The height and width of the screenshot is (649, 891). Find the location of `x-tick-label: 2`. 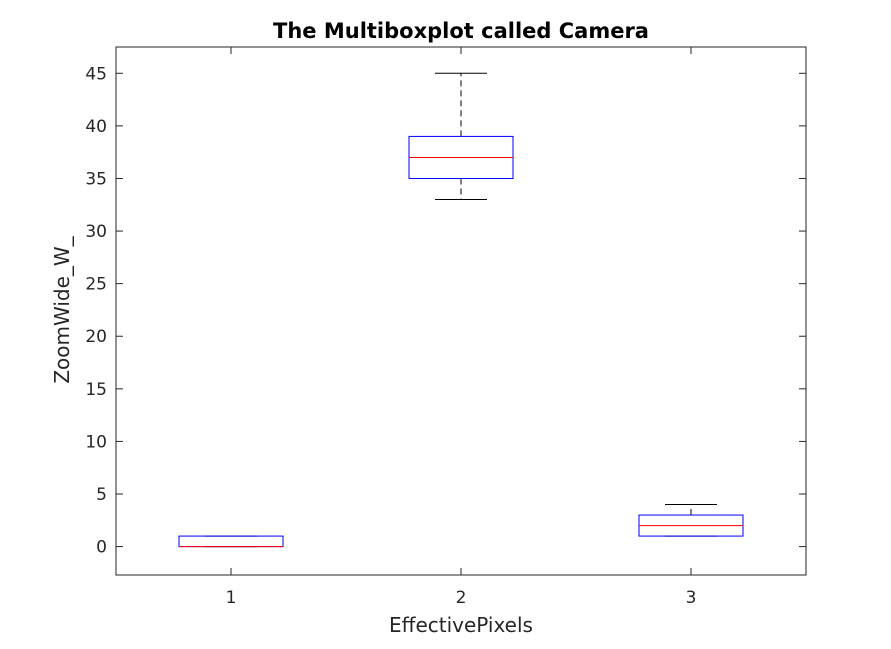

x-tick-label: 2 is located at coordinates (461, 598).